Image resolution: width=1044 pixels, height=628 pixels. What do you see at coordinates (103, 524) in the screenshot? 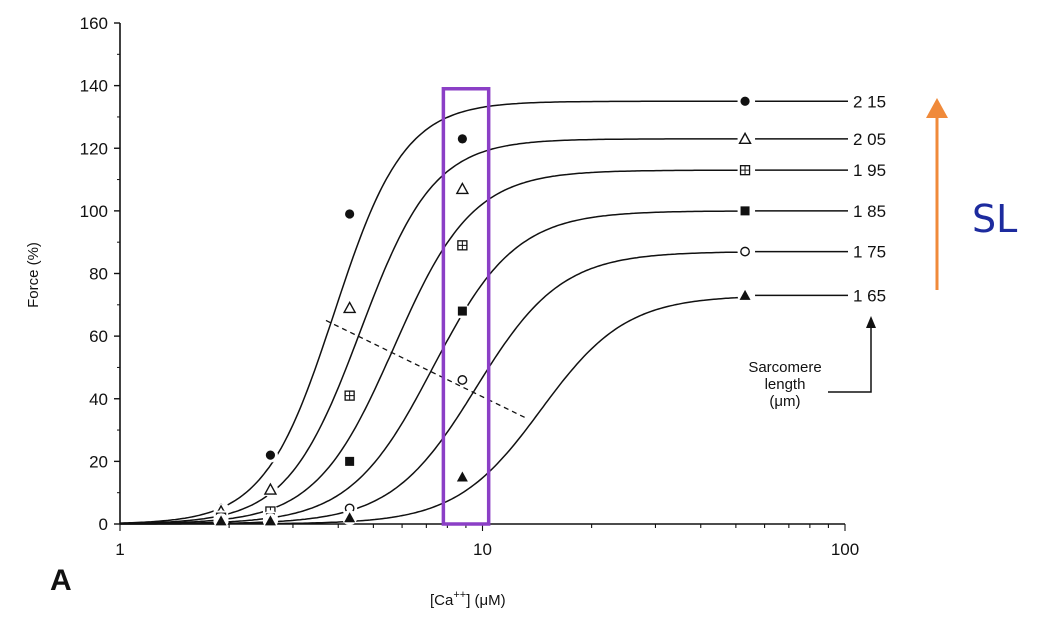
I see `y-tick-label: 0` at bounding box center [103, 524].